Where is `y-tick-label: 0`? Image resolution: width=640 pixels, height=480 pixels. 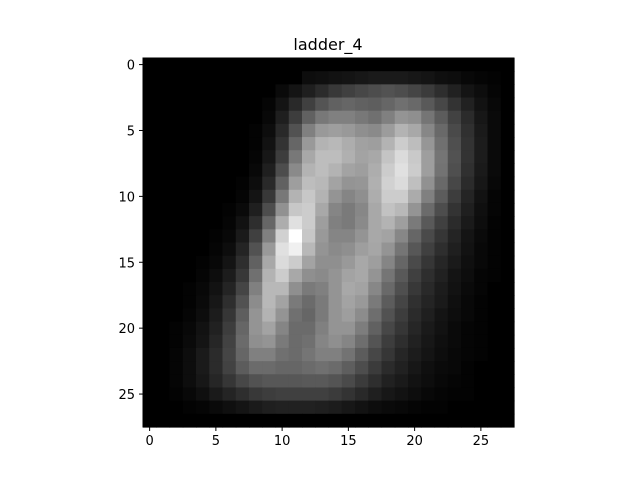 y-tick-label: 0 is located at coordinates (131, 66).